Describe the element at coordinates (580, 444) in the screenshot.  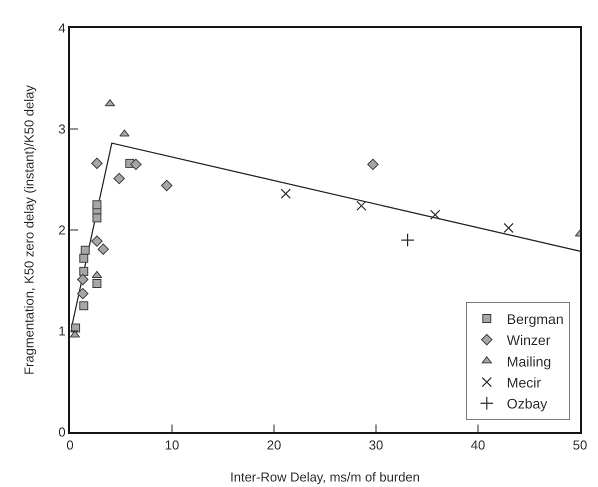
I see `x-tick-label: 50` at that location.